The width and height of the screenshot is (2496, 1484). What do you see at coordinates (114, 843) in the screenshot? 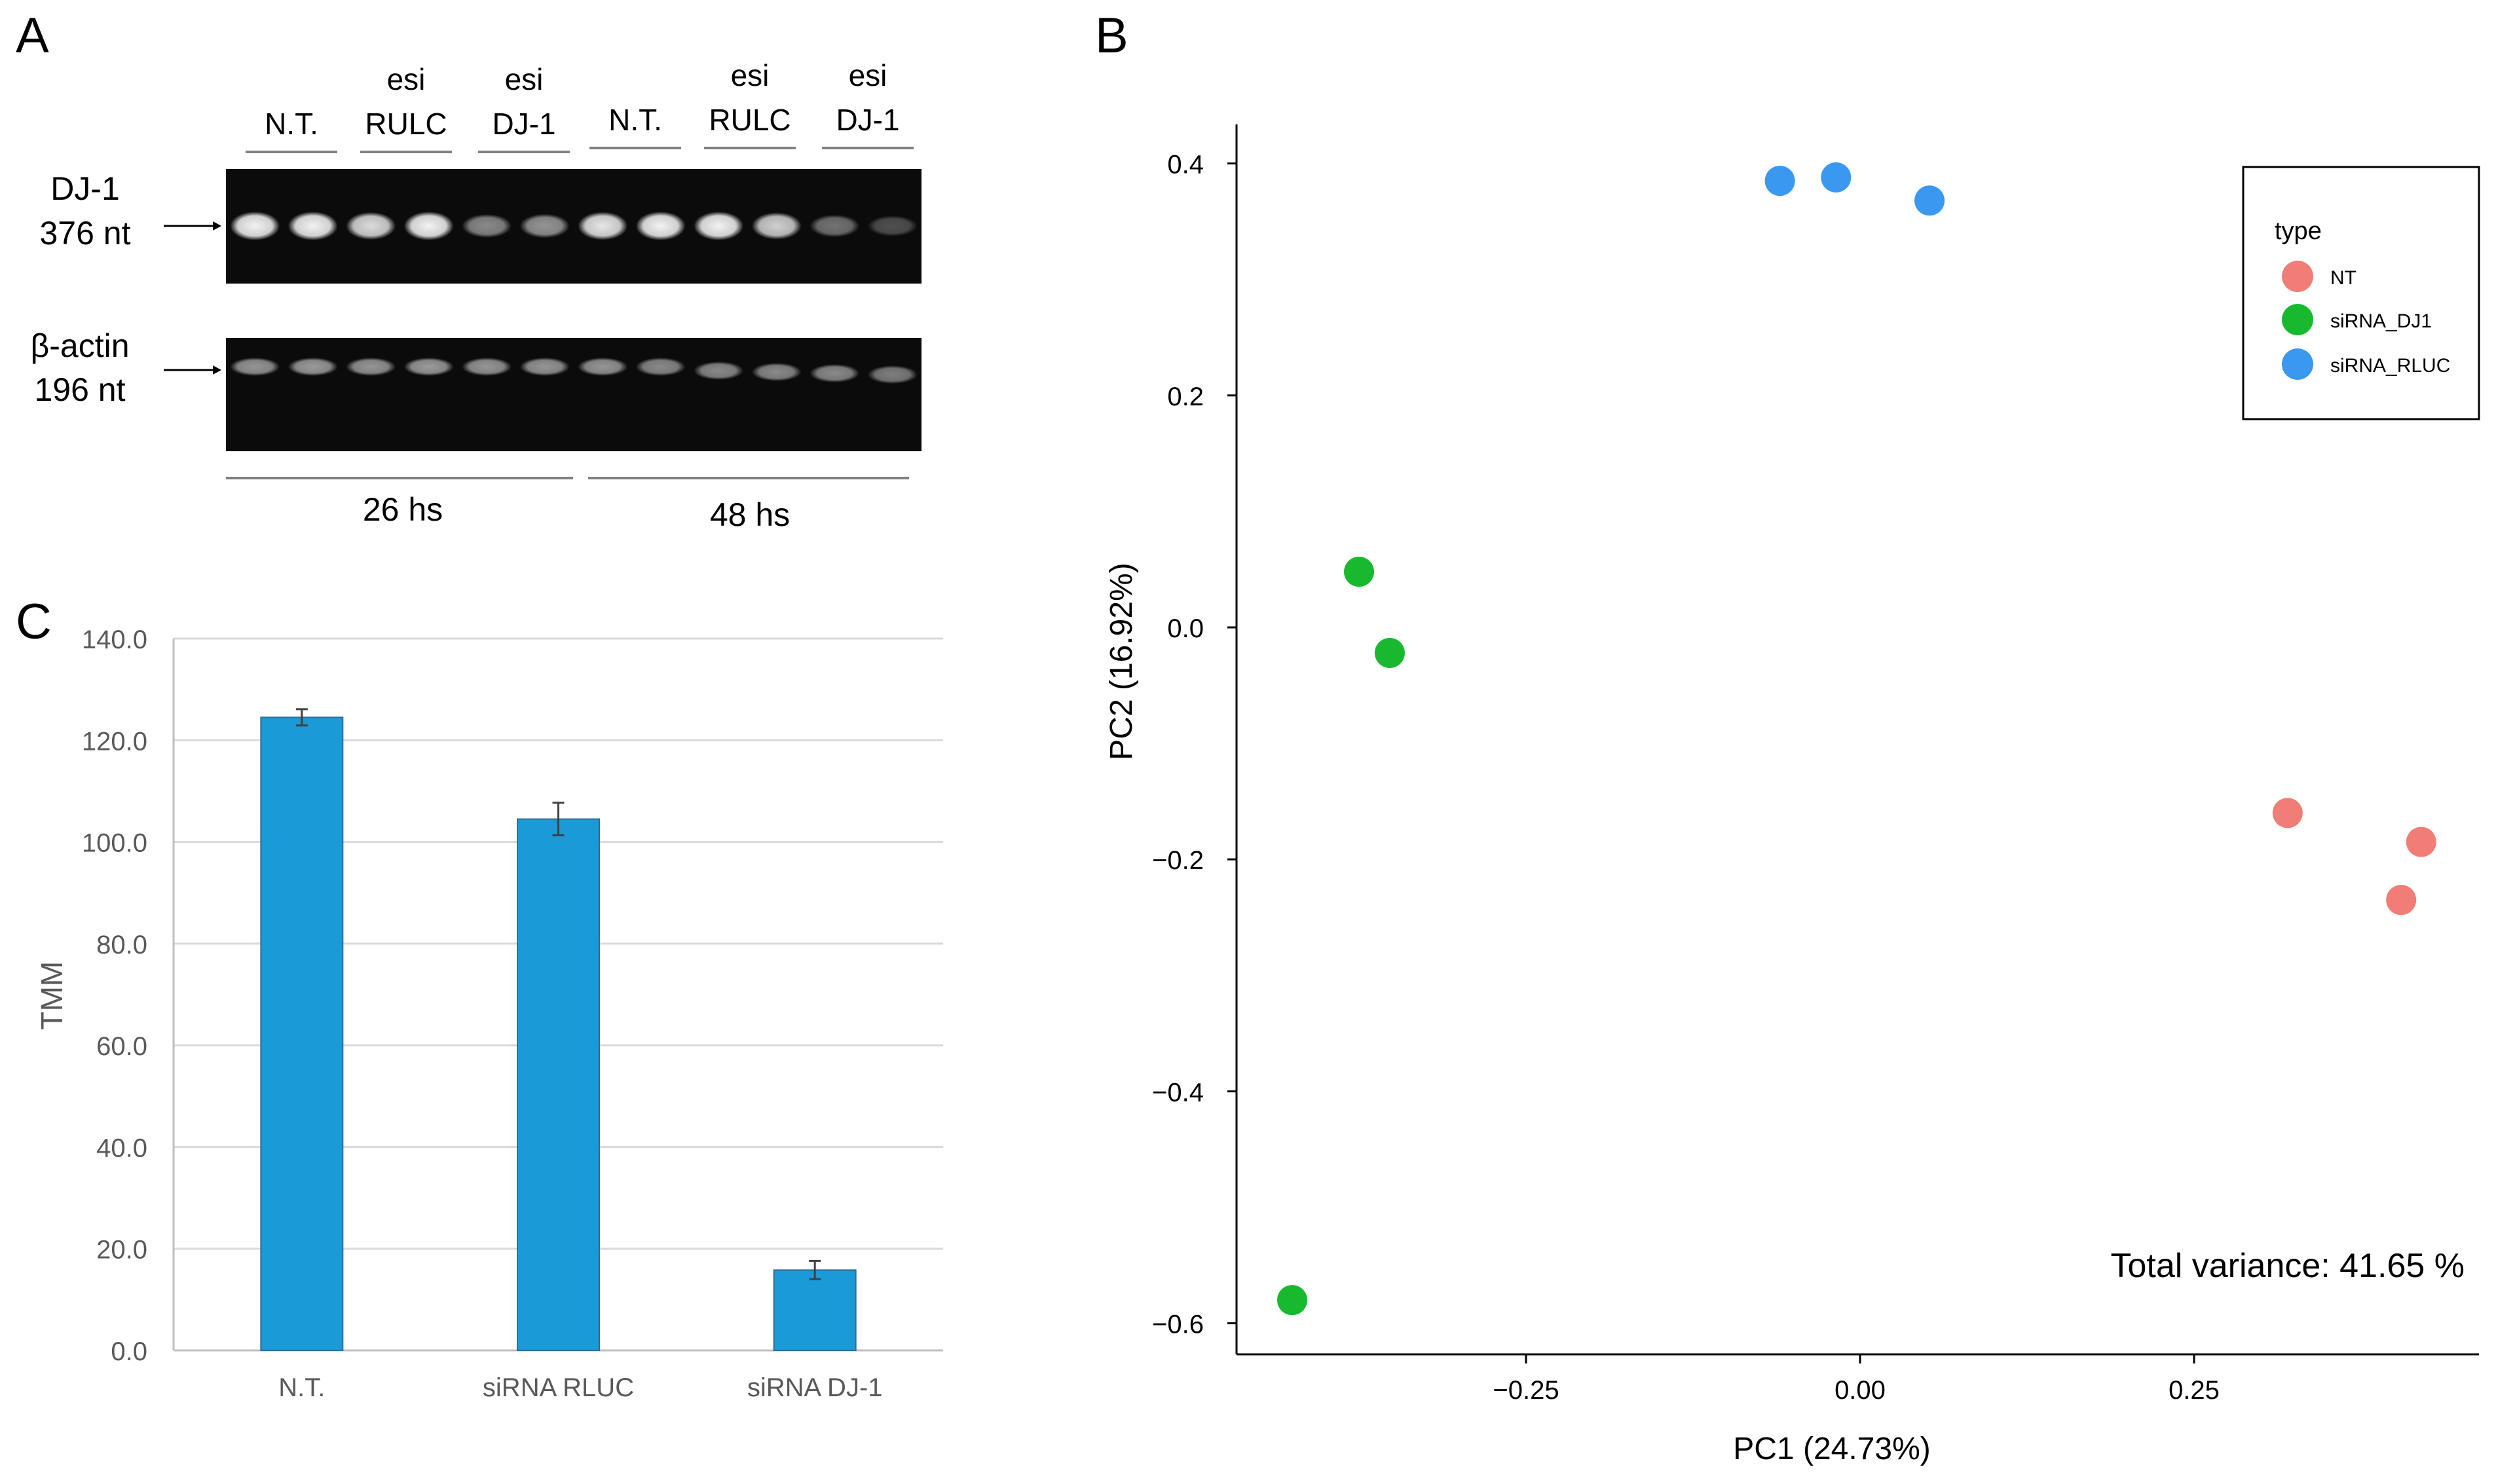
I see `bar-y-tick-label: 100.0` at bounding box center [114, 843].